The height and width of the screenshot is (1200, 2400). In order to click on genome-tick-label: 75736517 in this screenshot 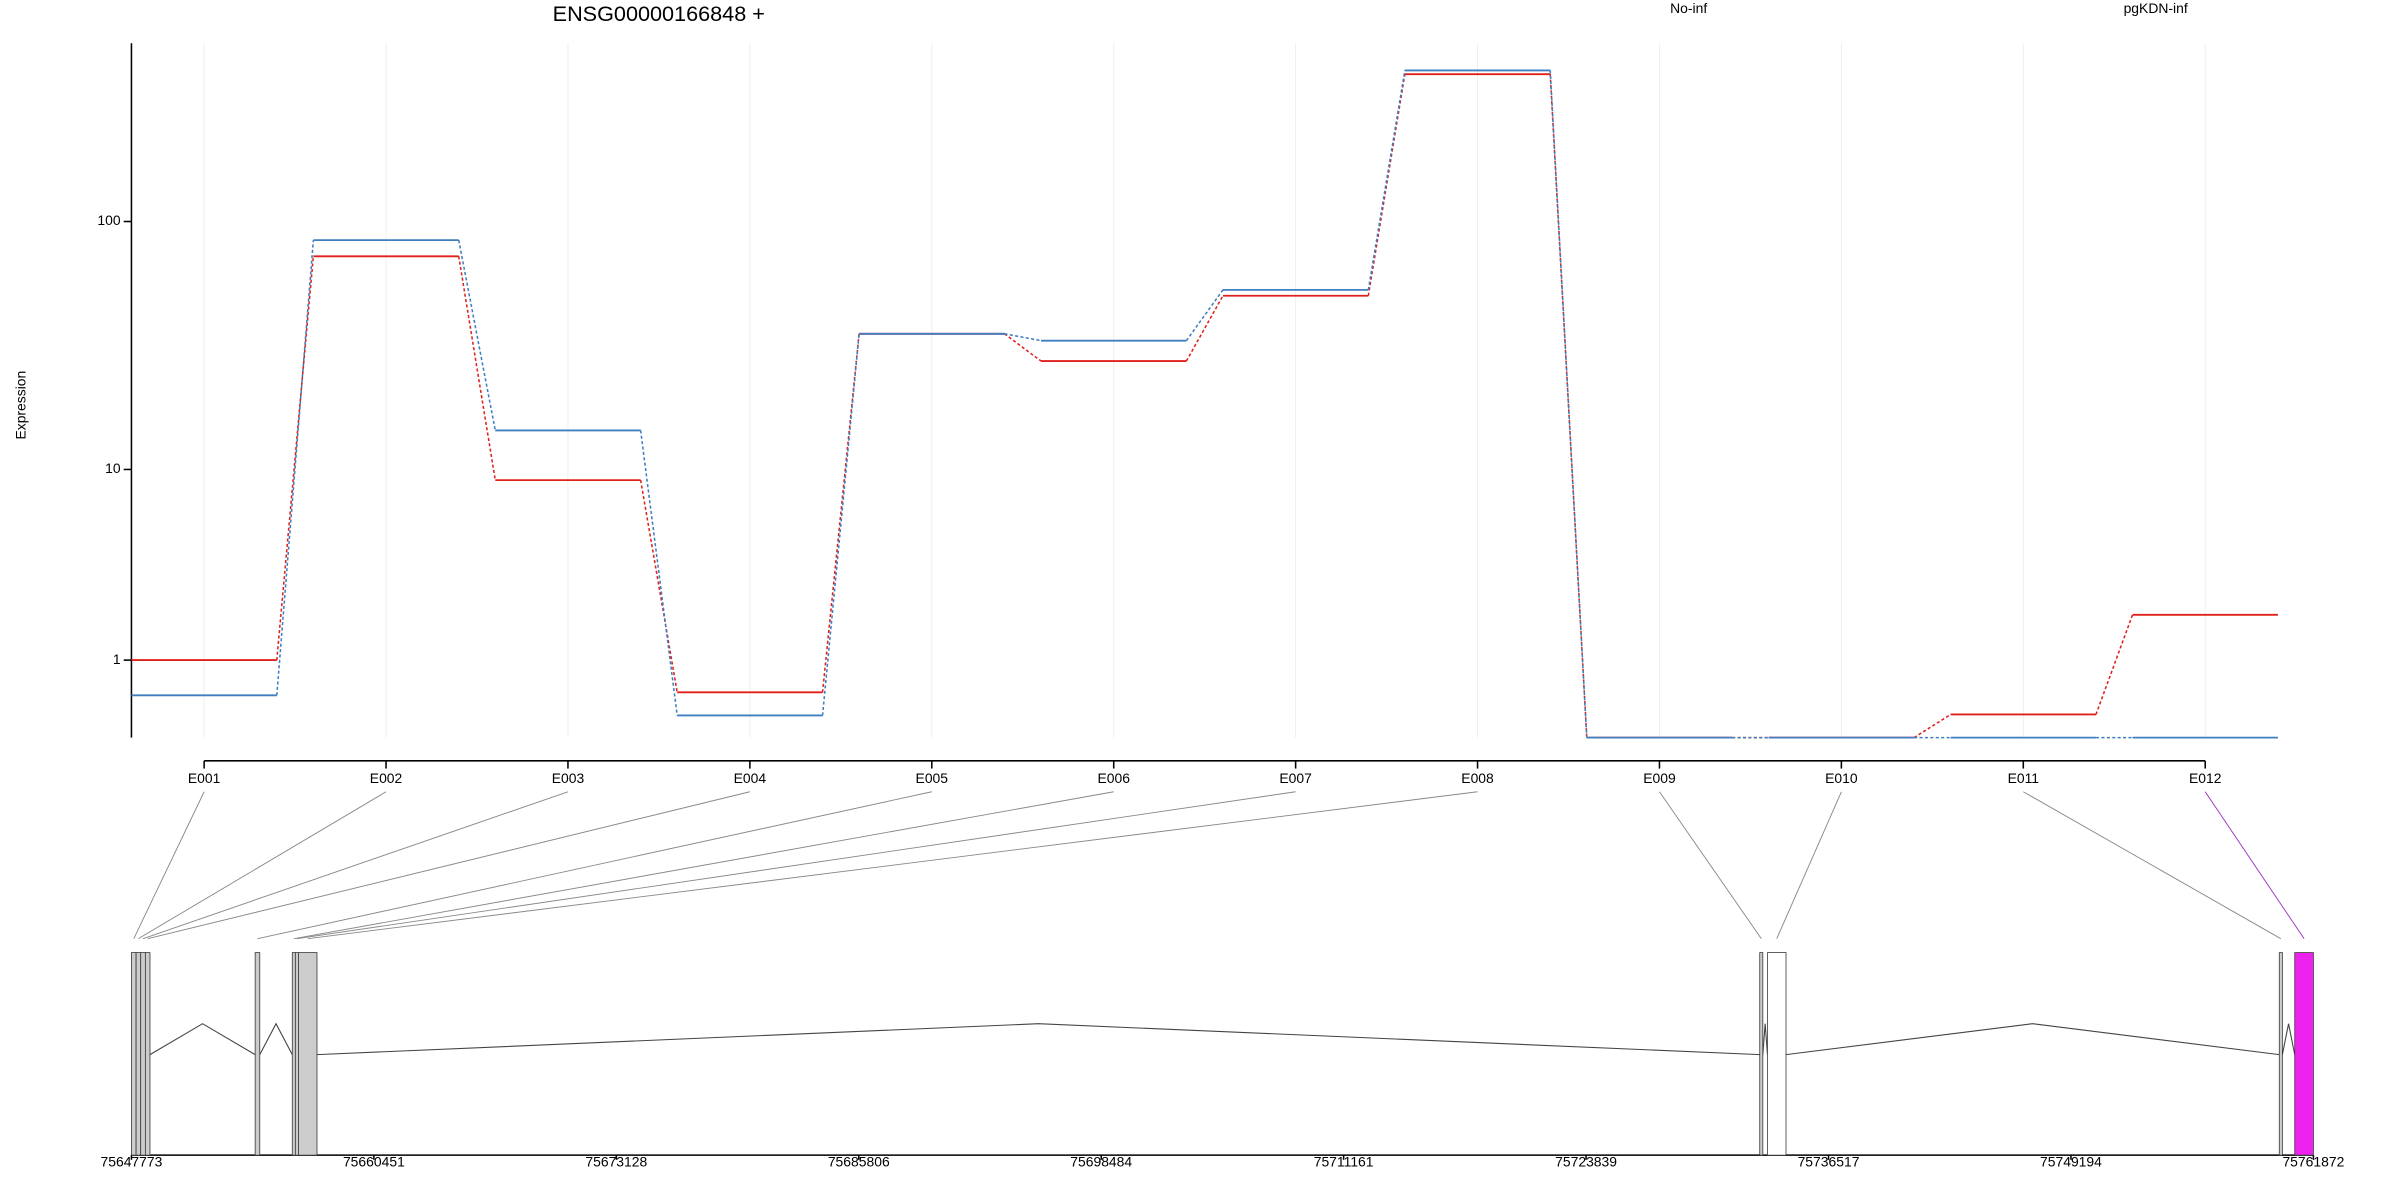, I will do `click(1829, 1162)`.